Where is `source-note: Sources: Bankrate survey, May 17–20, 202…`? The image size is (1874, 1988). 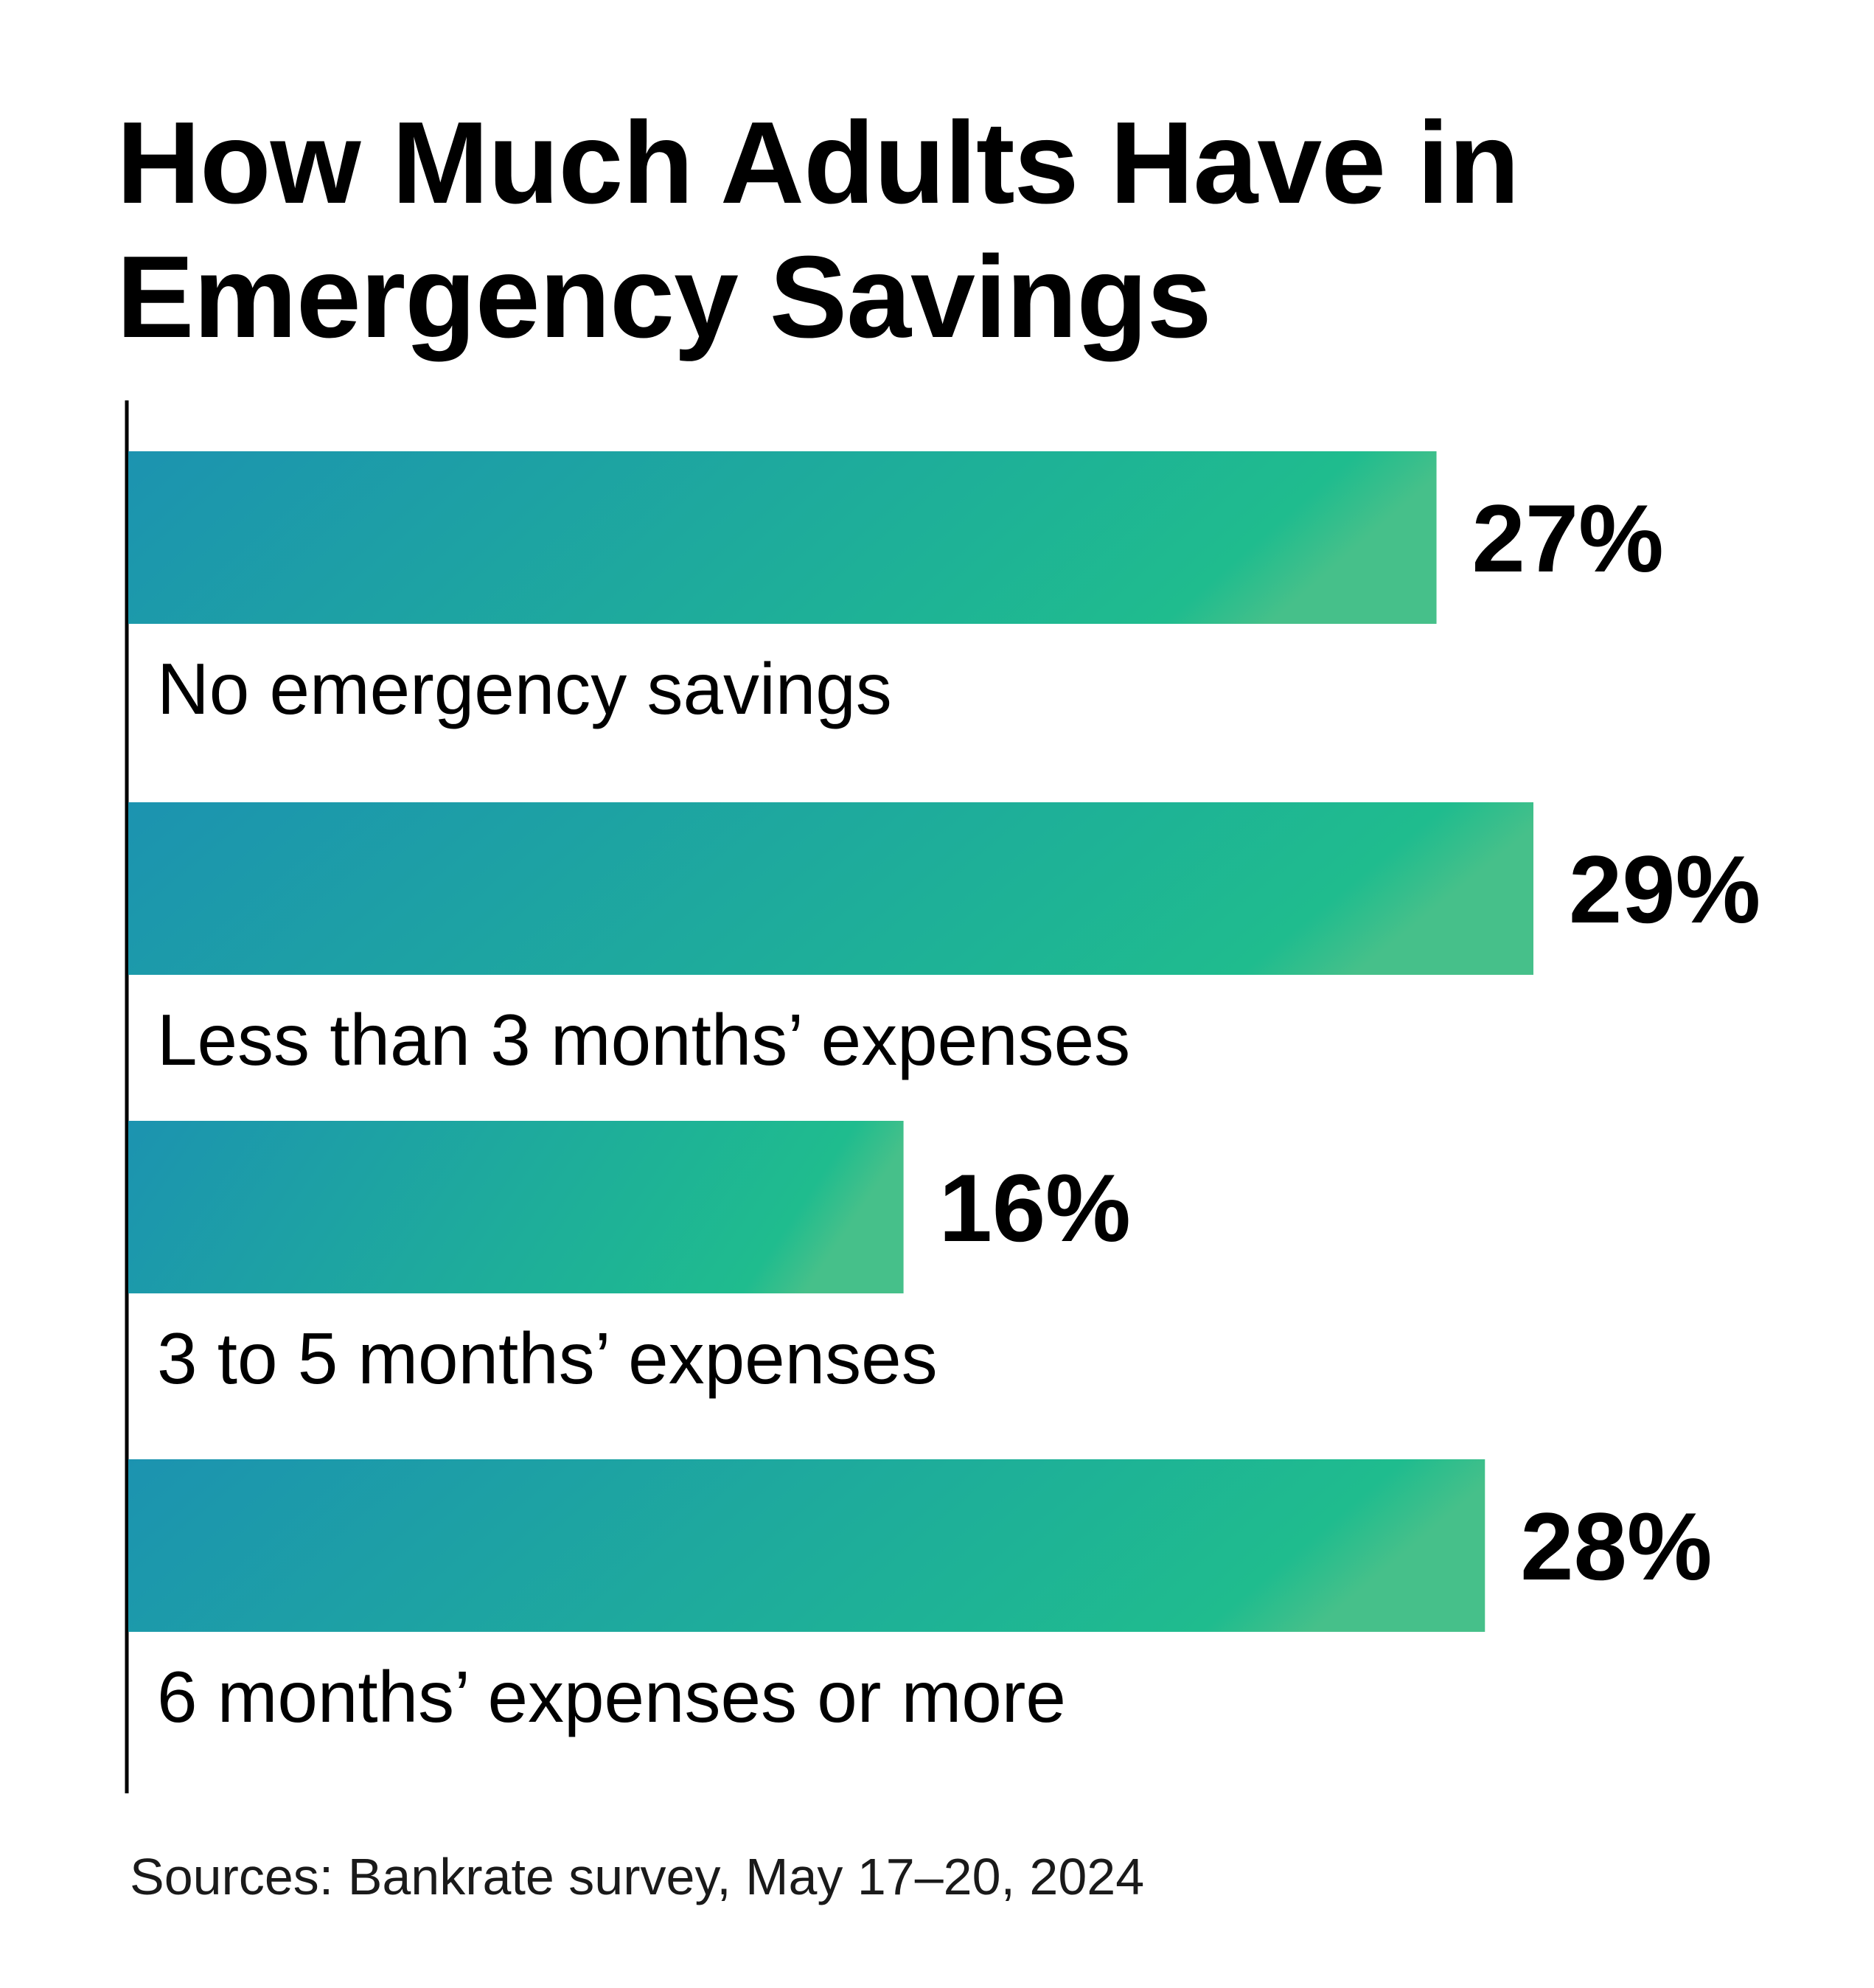
source-note: Sources: Bankrate survey, May 17–20, 202… is located at coordinates (637, 1876).